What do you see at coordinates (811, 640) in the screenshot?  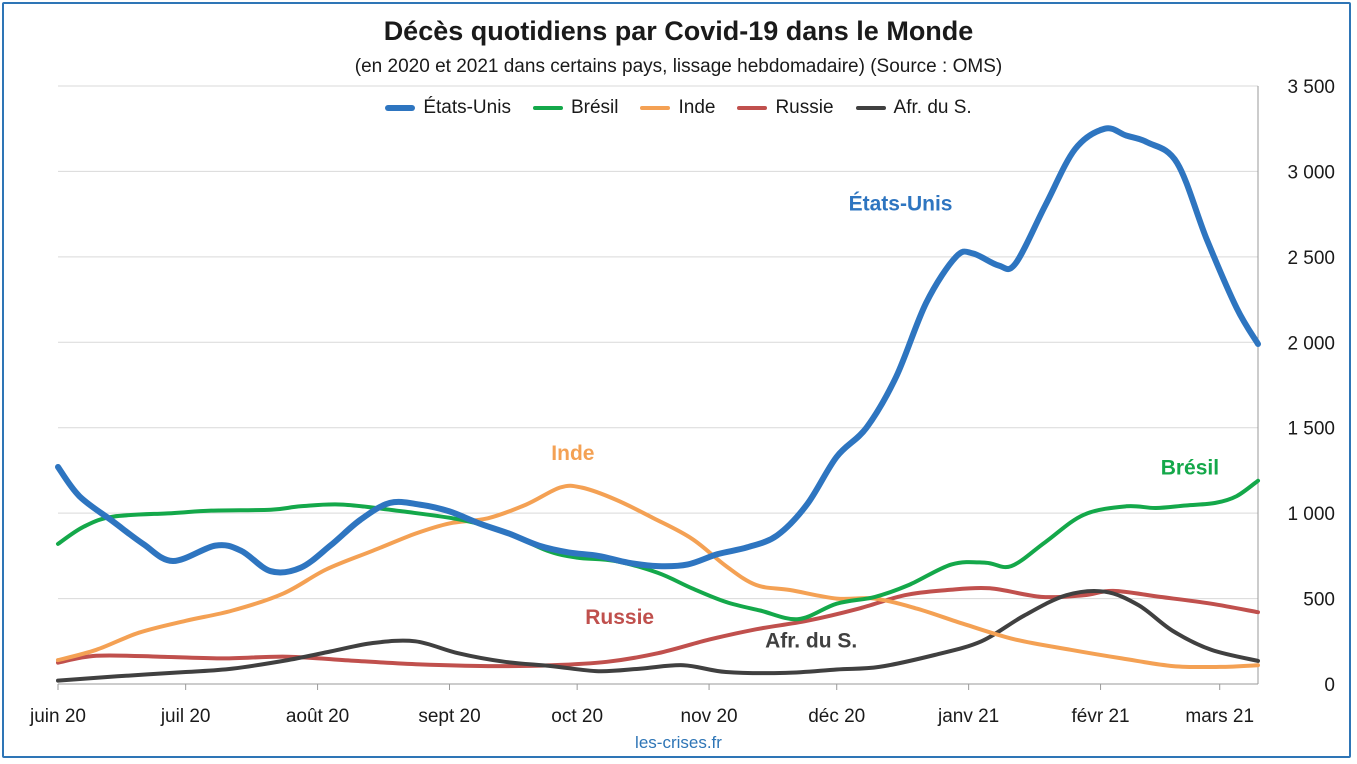 I see `series-annotation-afr-du-s: Afr. du S.` at bounding box center [811, 640].